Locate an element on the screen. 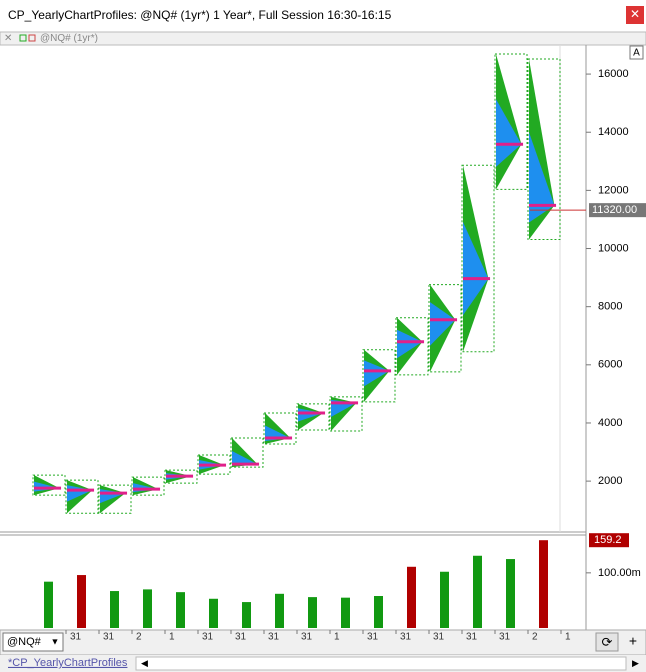 This screenshot has height=672, width=646. last-value-box is located at coordinates (609, 540).